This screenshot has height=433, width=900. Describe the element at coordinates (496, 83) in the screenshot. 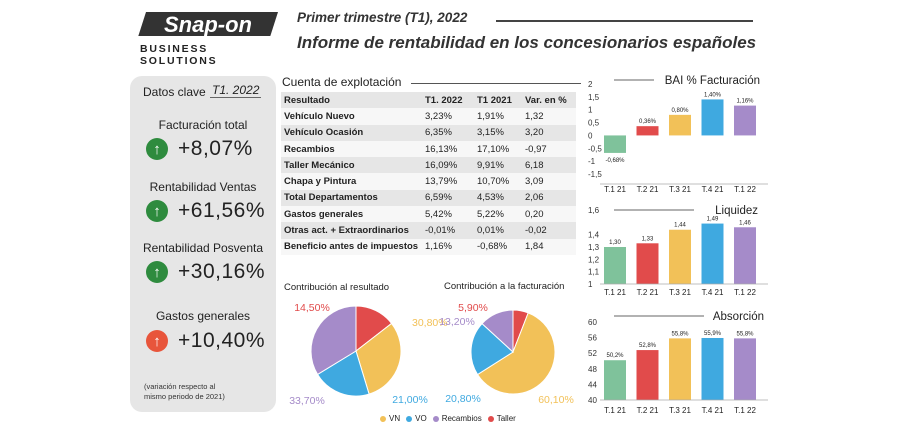

I see `table-title-divider` at that location.